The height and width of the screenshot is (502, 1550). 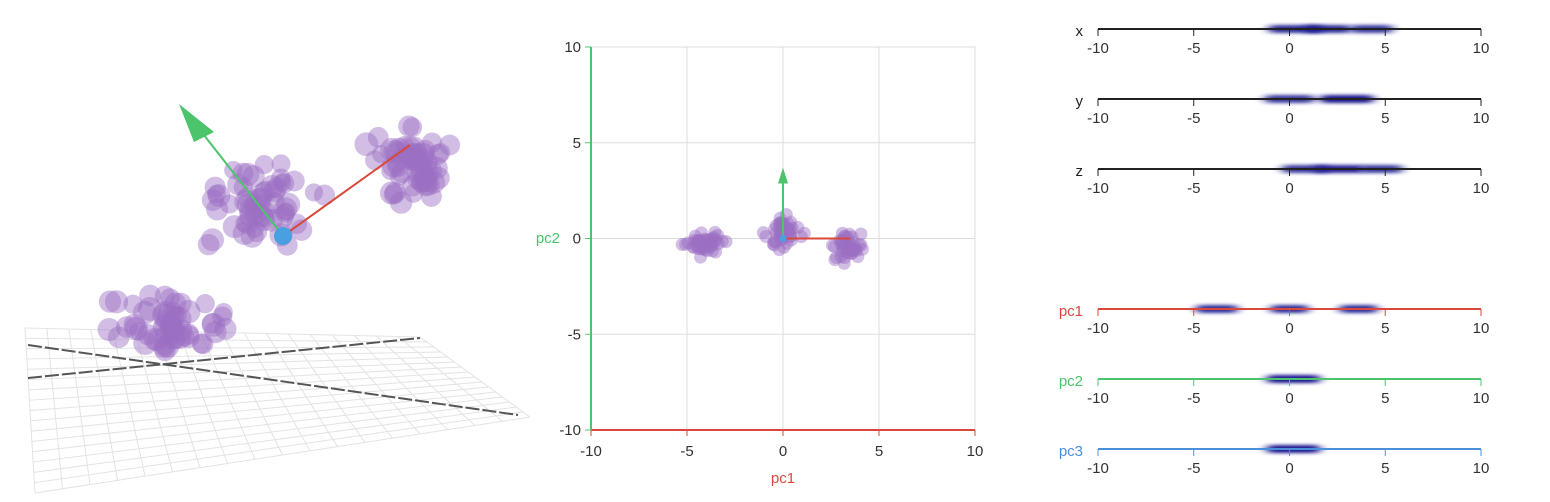 What do you see at coordinates (1193, 468) in the screenshot?
I see `strip-tick-label: -5` at bounding box center [1193, 468].